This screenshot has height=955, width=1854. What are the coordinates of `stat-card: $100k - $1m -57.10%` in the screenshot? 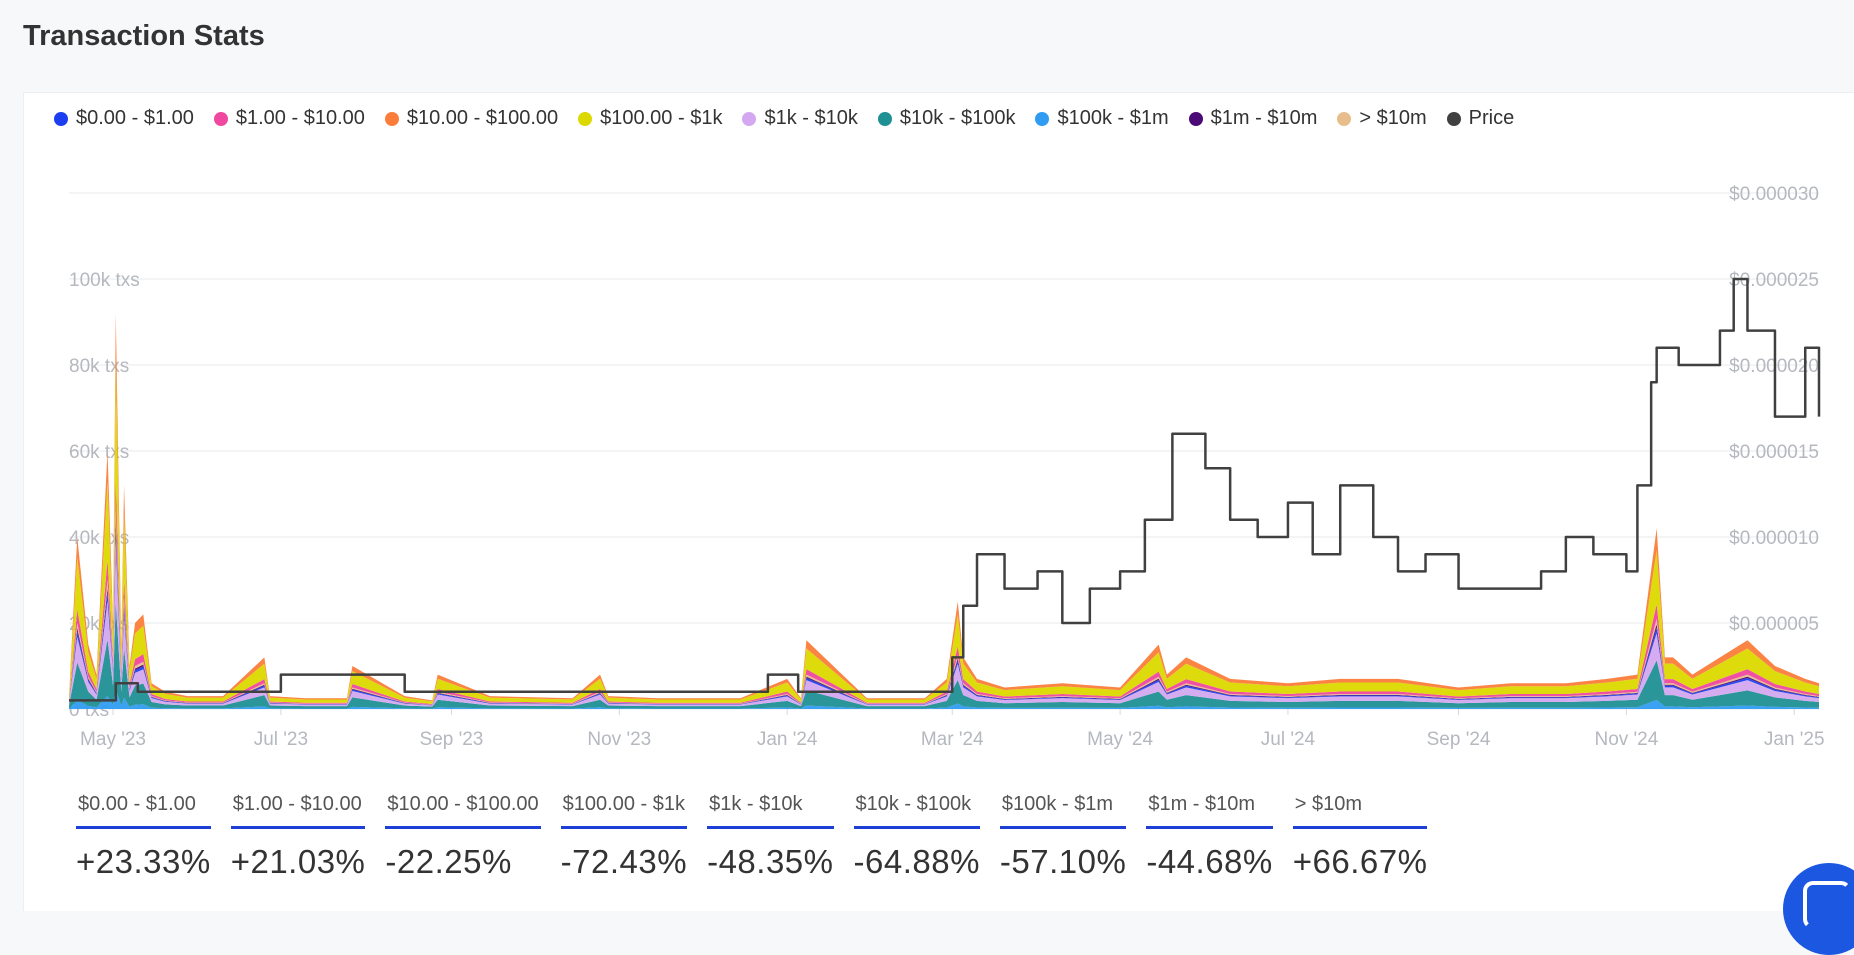 It's located at (1063, 837).